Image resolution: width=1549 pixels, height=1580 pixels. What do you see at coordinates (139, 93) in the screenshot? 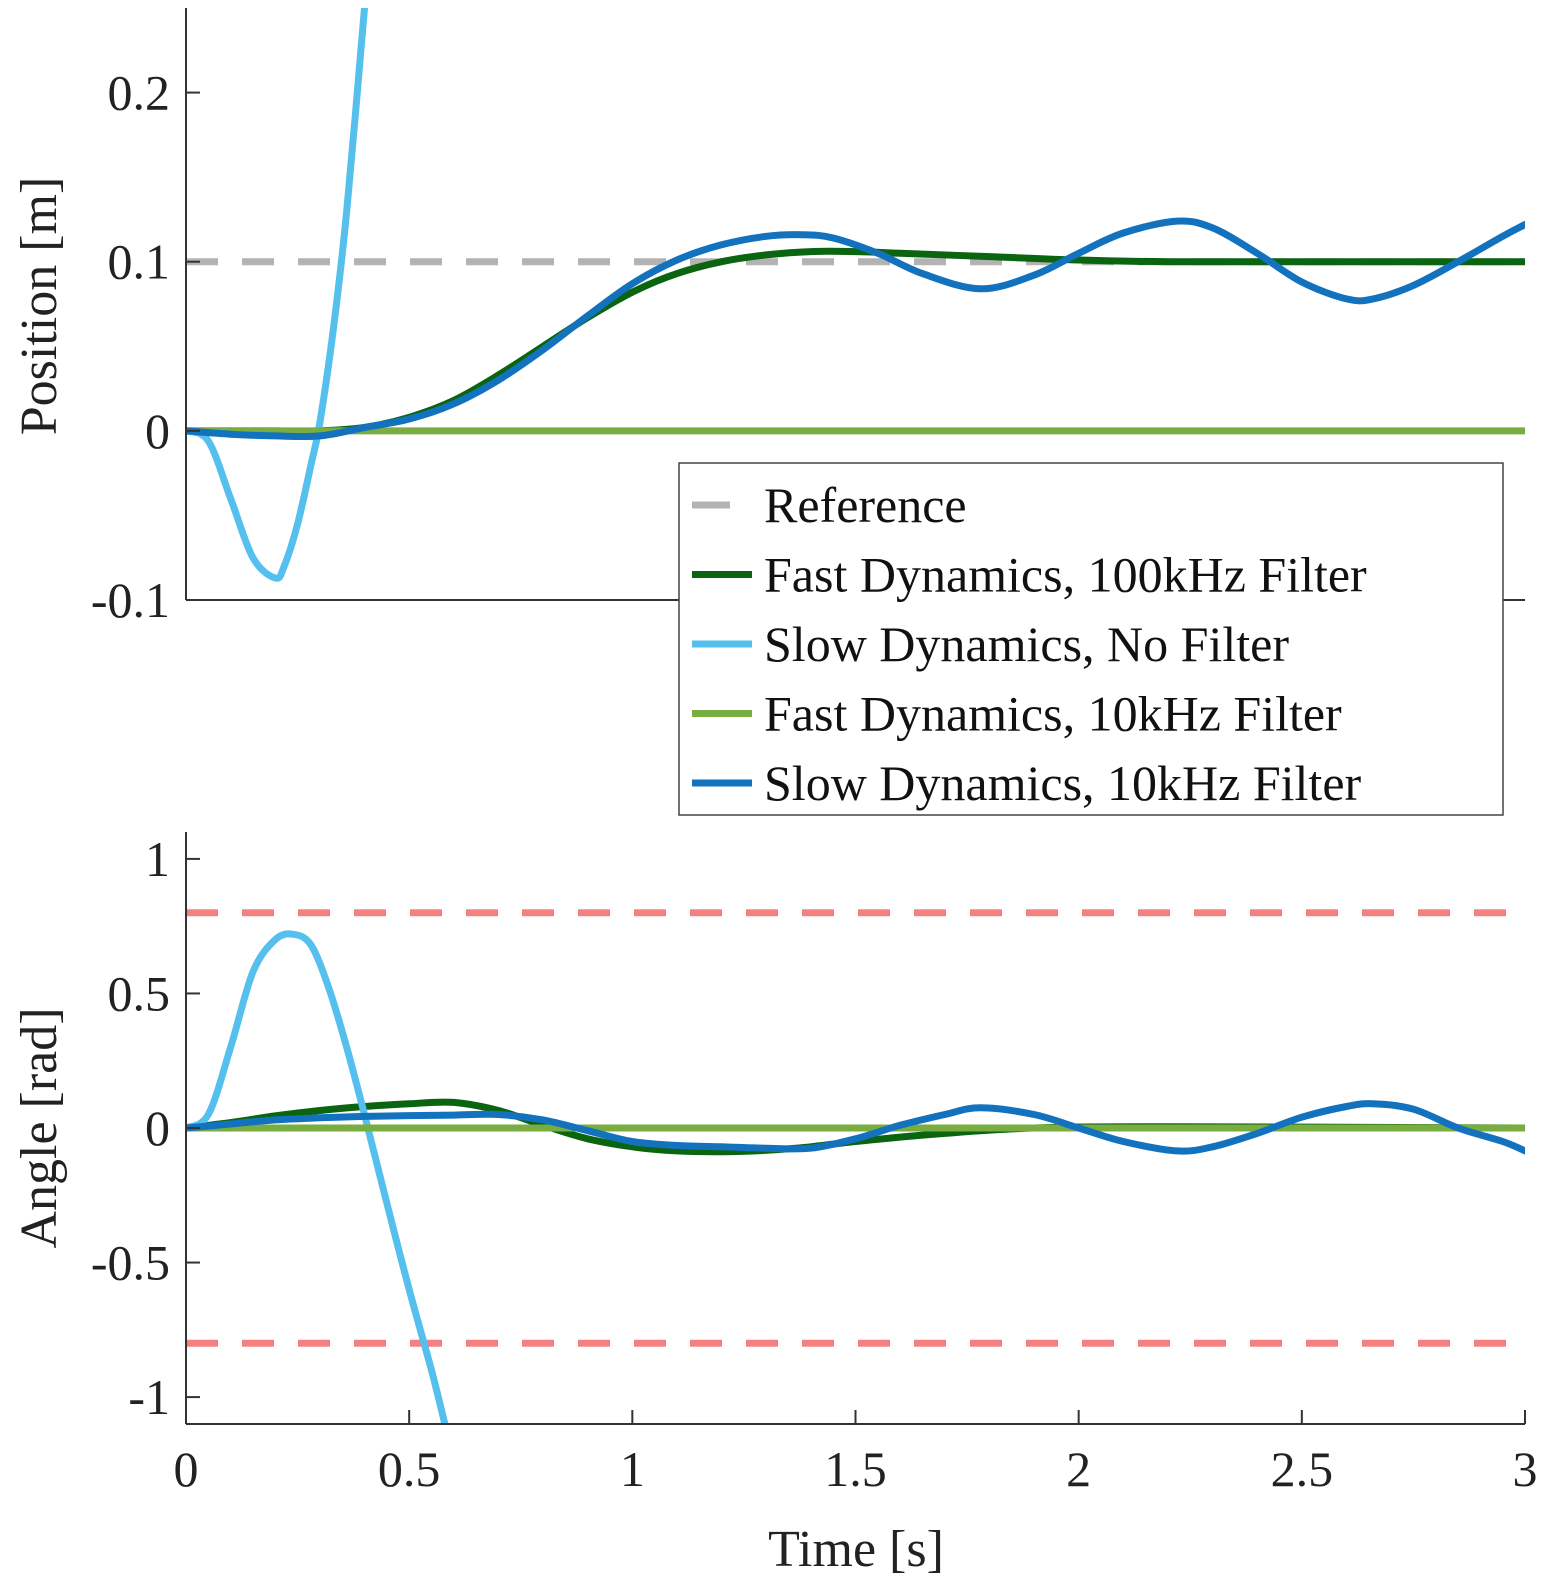
I see `position-y-tick-label: 0.2` at bounding box center [139, 93].